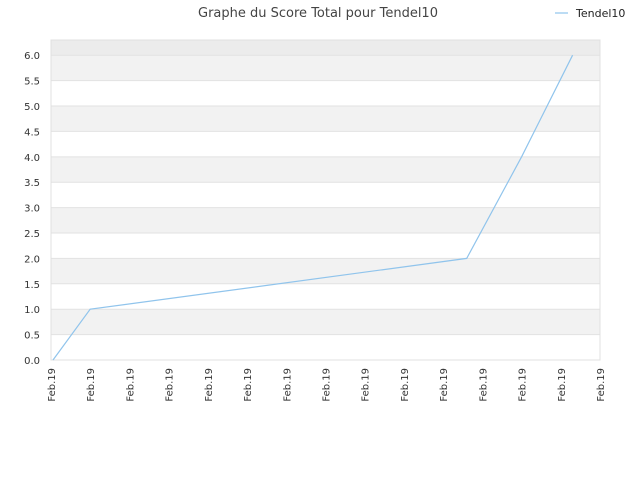 This screenshot has width=640, height=480. I want to click on y-tick-label: 5.5, so click(32, 82).